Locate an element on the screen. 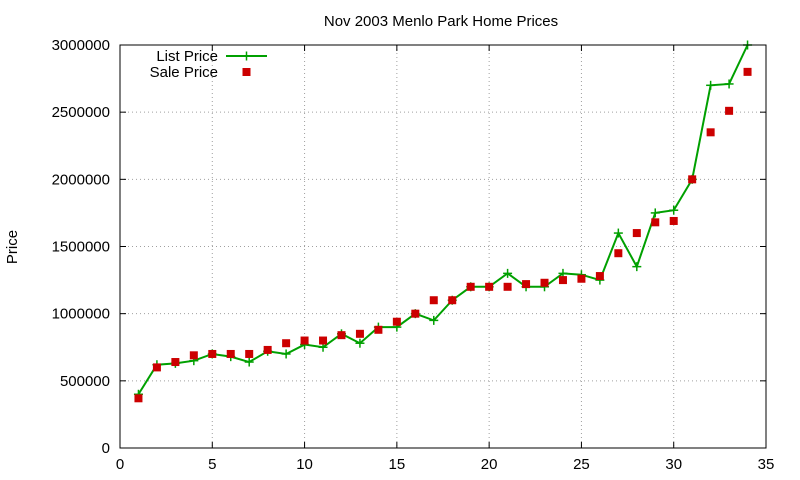 The image size is (800, 480). x-tick-label: 10 is located at coordinates (304, 464).